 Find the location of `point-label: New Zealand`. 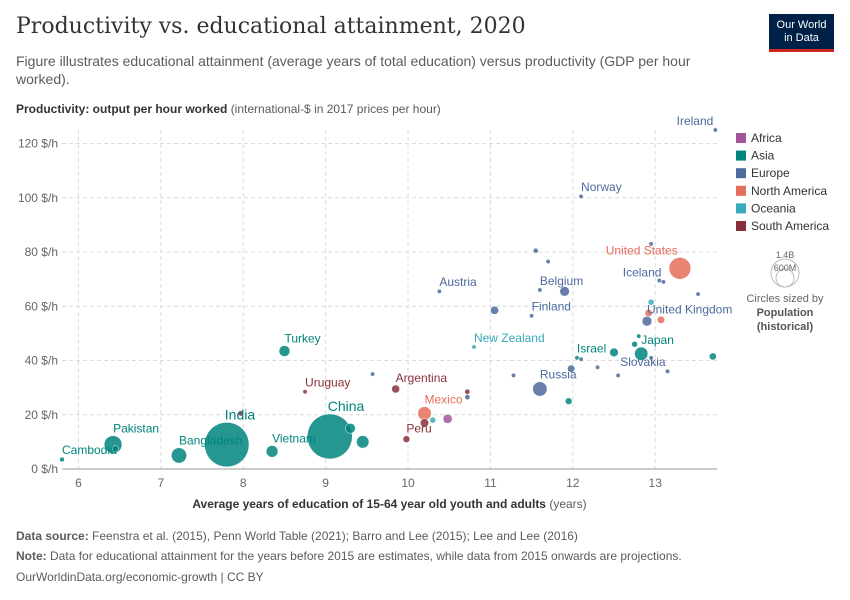

point-label: New Zealand is located at coordinates (509, 338).